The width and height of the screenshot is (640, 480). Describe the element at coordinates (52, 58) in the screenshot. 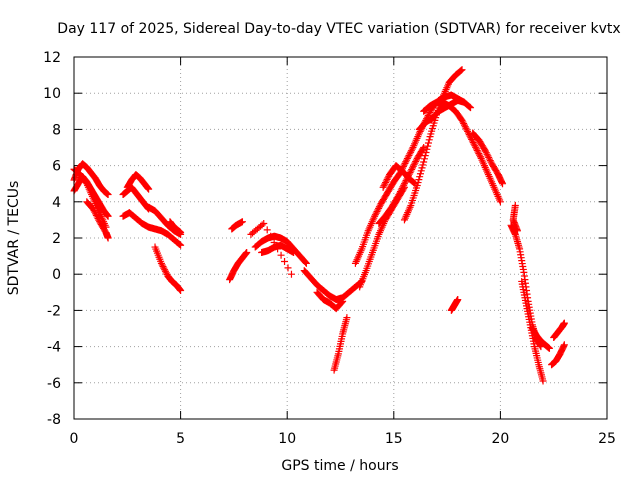

I see `y-tick-label: 12` at that location.